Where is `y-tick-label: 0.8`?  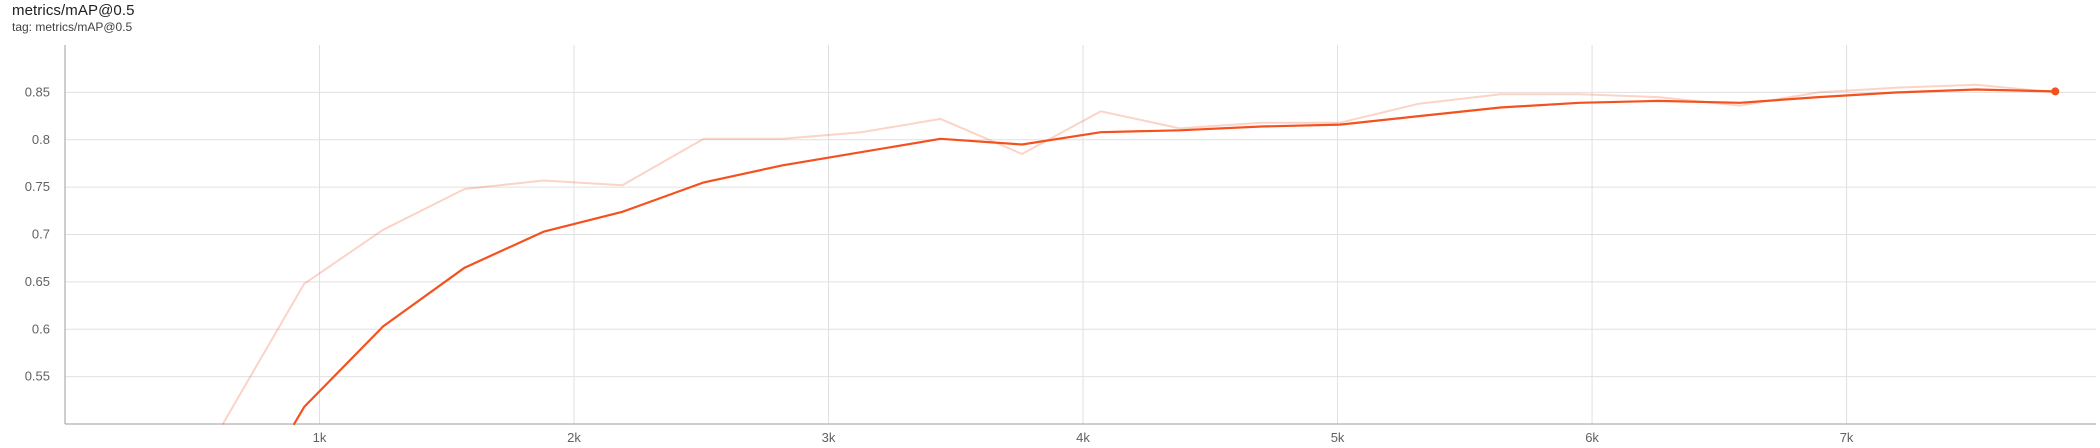
y-tick-label: 0.8 is located at coordinates (41, 139).